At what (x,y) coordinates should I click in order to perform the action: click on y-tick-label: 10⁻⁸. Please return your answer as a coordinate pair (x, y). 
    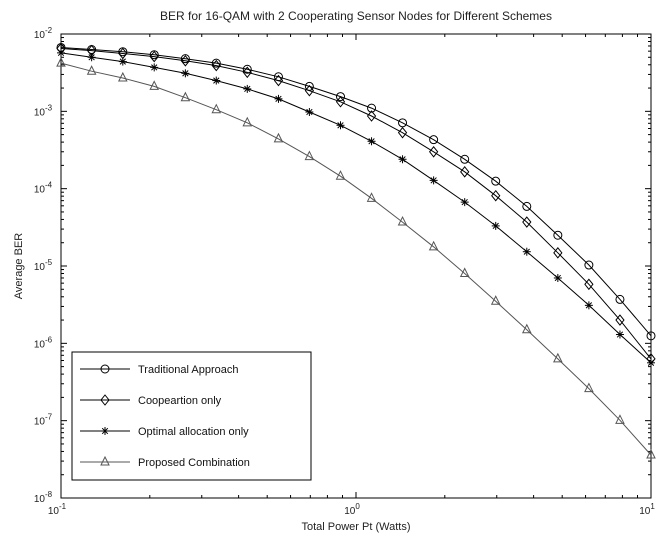
    Looking at the image, I should click on (43, 497).